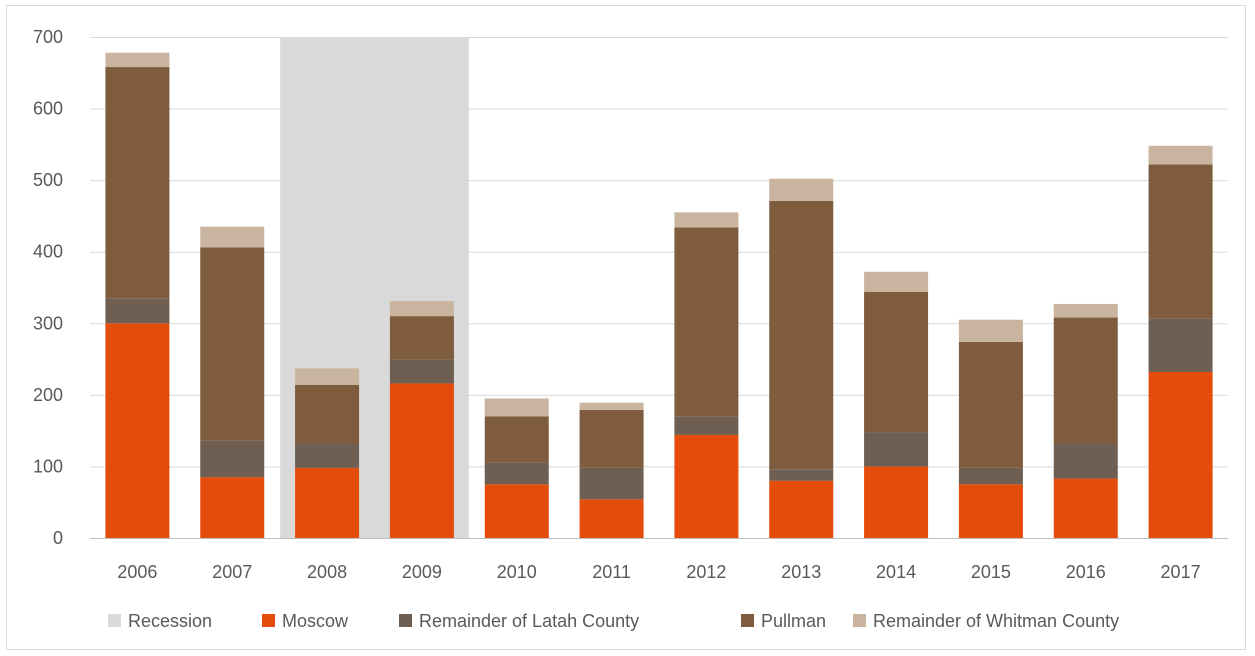  What do you see at coordinates (48, 109) in the screenshot?
I see `y-tick-label-600: 600` at bounding box center [48, 109].